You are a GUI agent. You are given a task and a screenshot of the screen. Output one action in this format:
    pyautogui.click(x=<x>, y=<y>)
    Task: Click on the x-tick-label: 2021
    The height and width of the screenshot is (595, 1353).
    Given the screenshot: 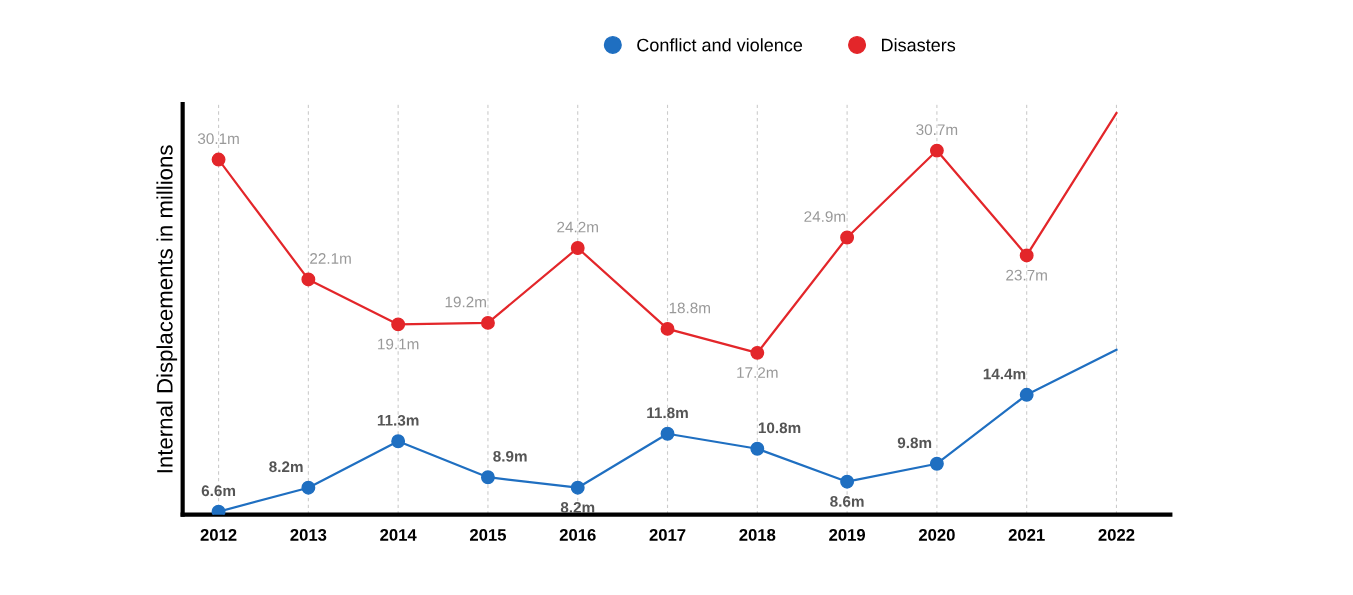 What is the action you would take?
    pyautogui.click(x=1026, y=535)
    